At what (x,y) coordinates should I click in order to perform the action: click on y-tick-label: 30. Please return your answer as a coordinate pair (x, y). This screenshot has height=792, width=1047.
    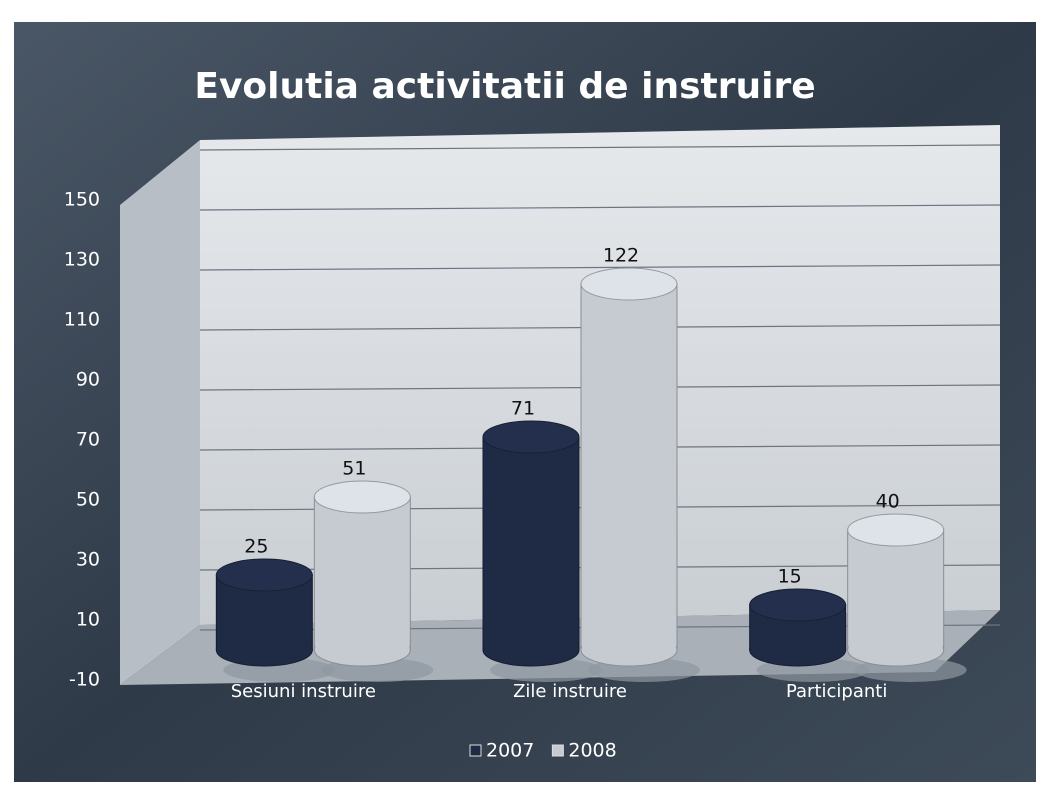
    Looking at the image, I should click on (88, 560).